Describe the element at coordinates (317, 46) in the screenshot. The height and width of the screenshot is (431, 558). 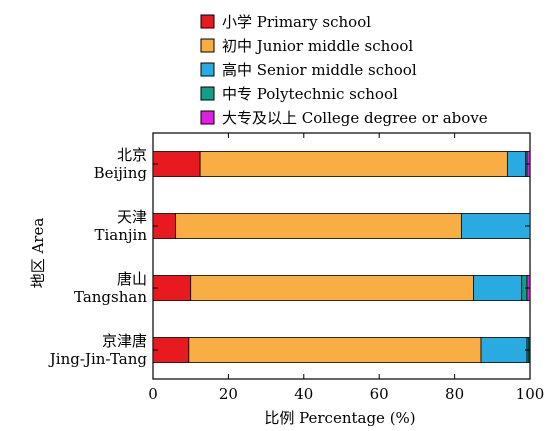
I see `legend-label: 初中 Junior middle school` at that location.